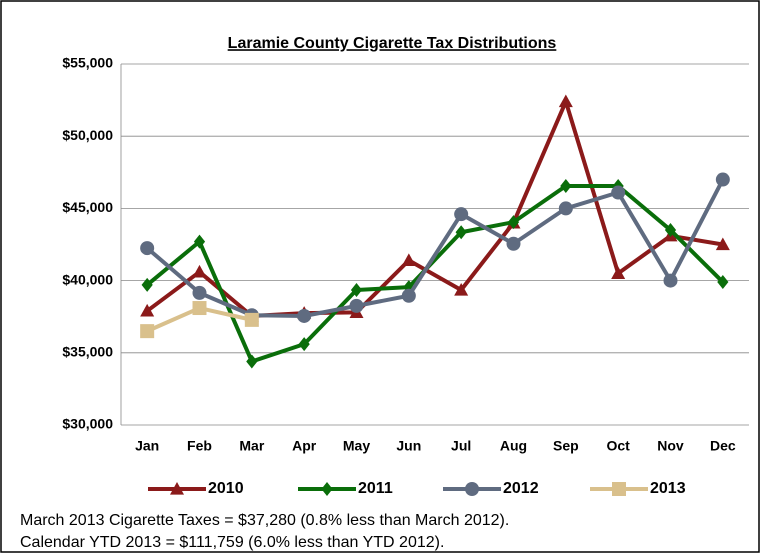 This screenshot has width=761, height=554. Describe the element at coordinates (87, 352) in the screenshot. I see `y-tick-label: $35,000` at that location.